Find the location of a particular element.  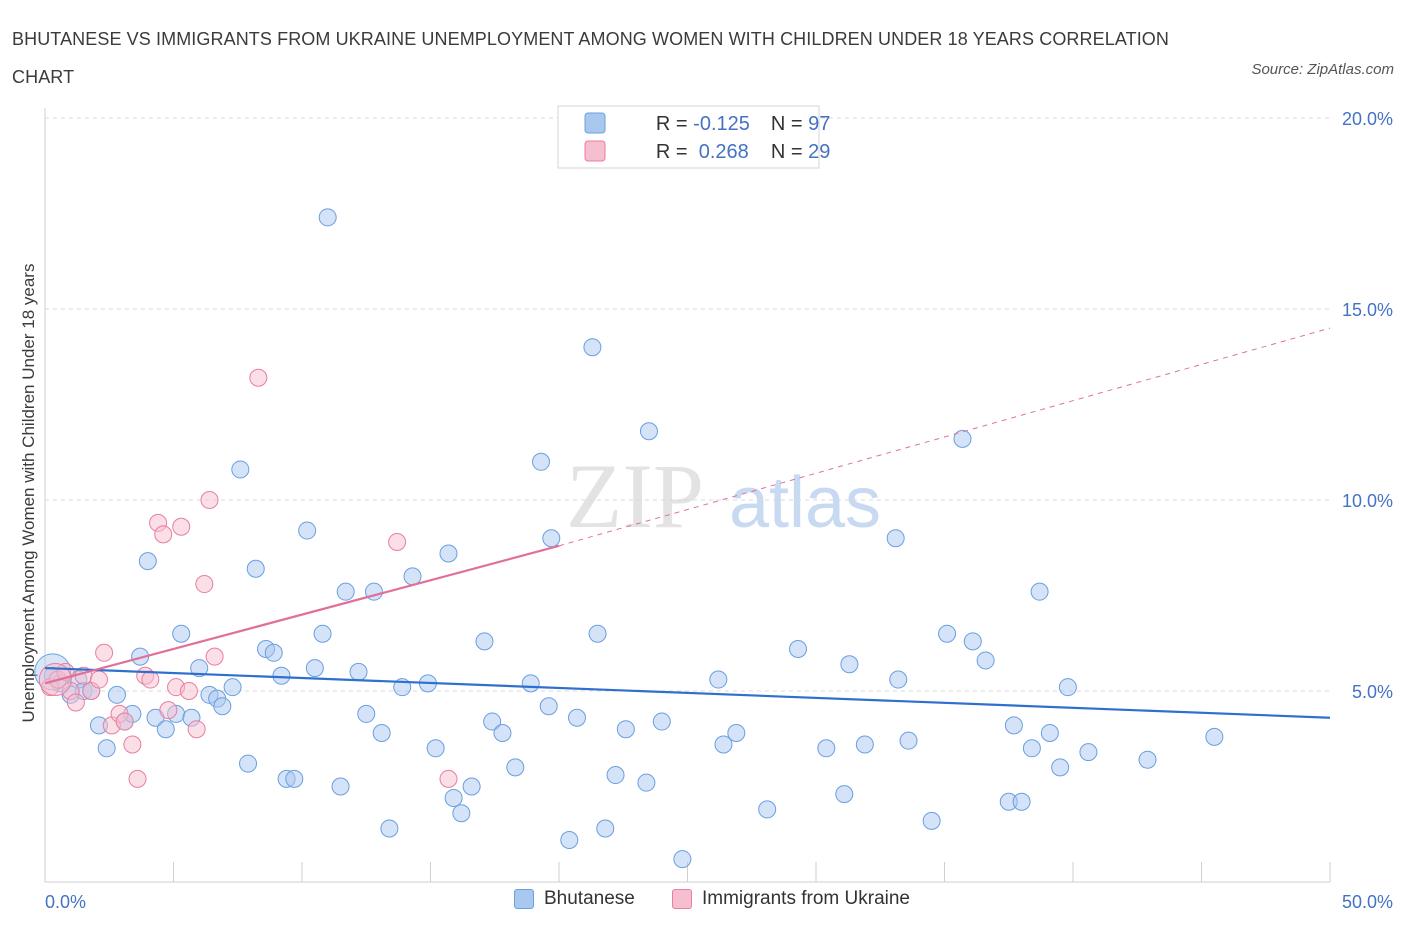

legend-n-value: 97 is located at coordinates (819, 124).